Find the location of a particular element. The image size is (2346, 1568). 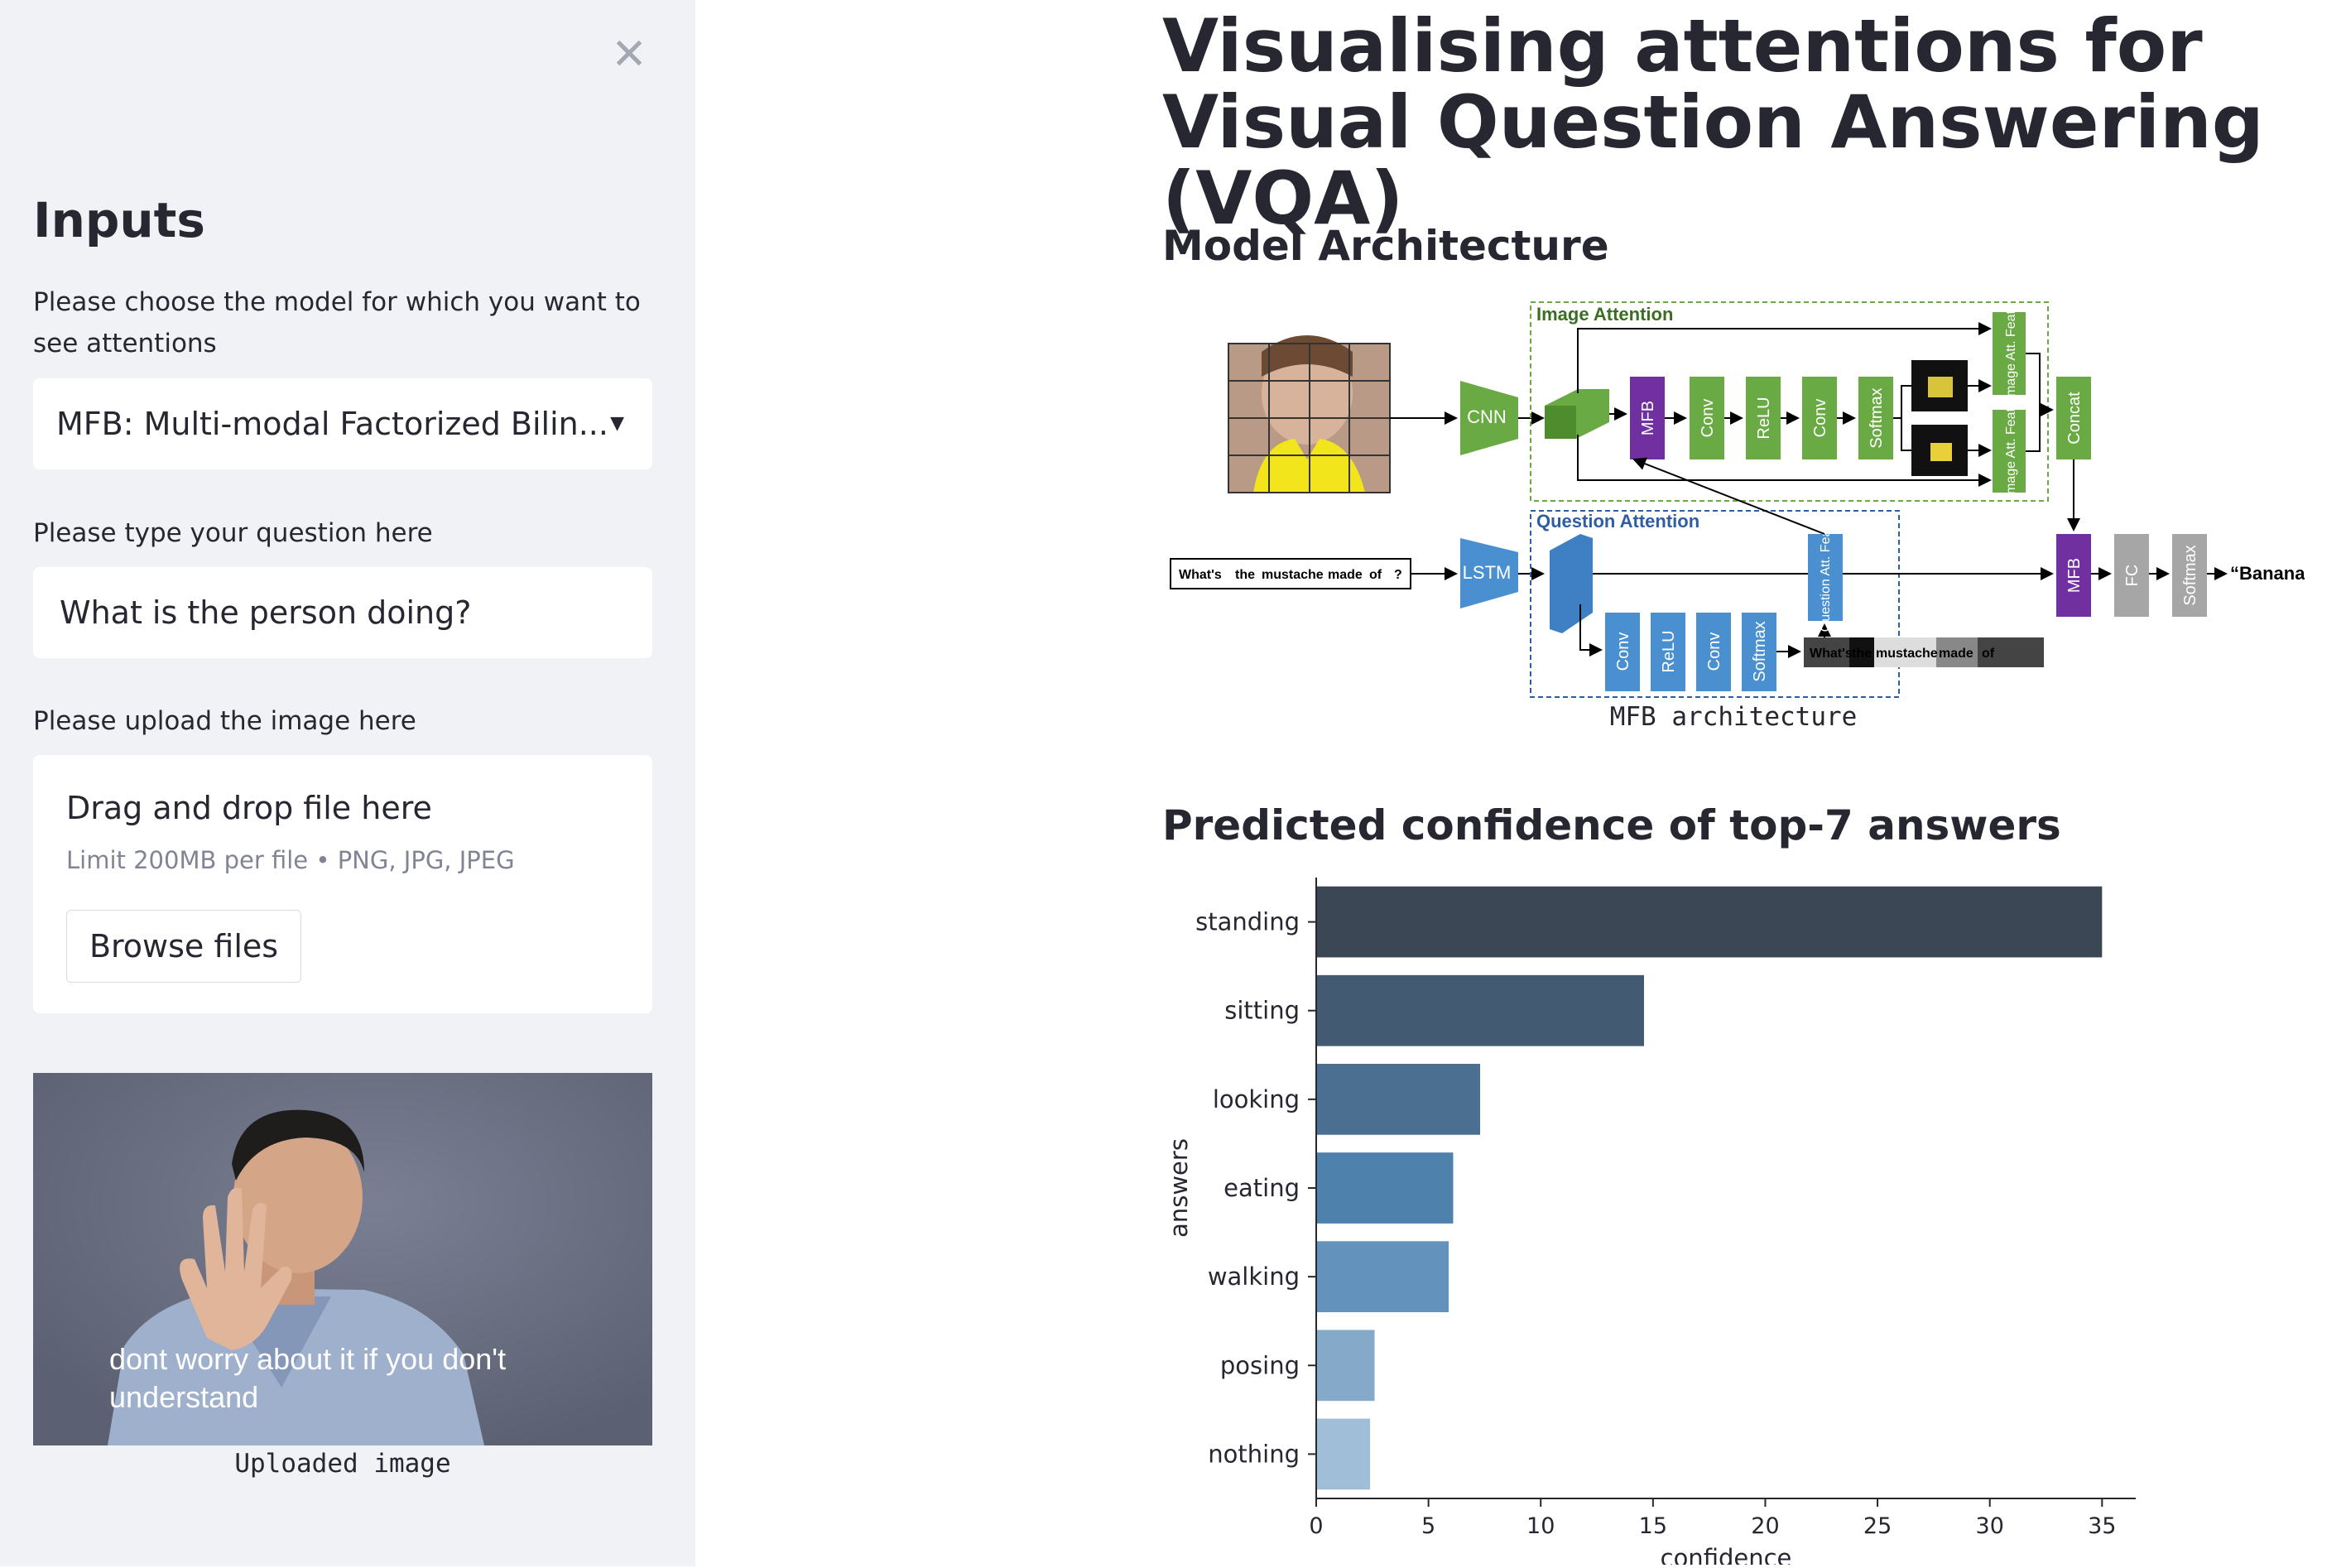

image-subtitle-line-1: dont worry about it if you don't is located at coordinates (307, 1359).